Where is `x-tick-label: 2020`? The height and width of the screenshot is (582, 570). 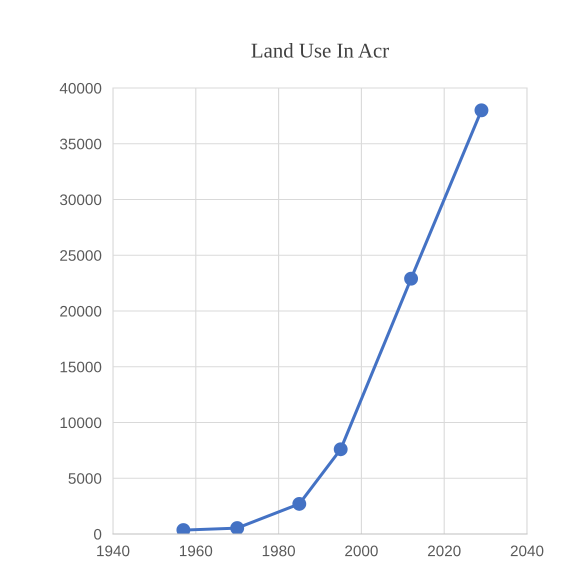
x-tick-label: 2020 is located at coordinates (444, 551).